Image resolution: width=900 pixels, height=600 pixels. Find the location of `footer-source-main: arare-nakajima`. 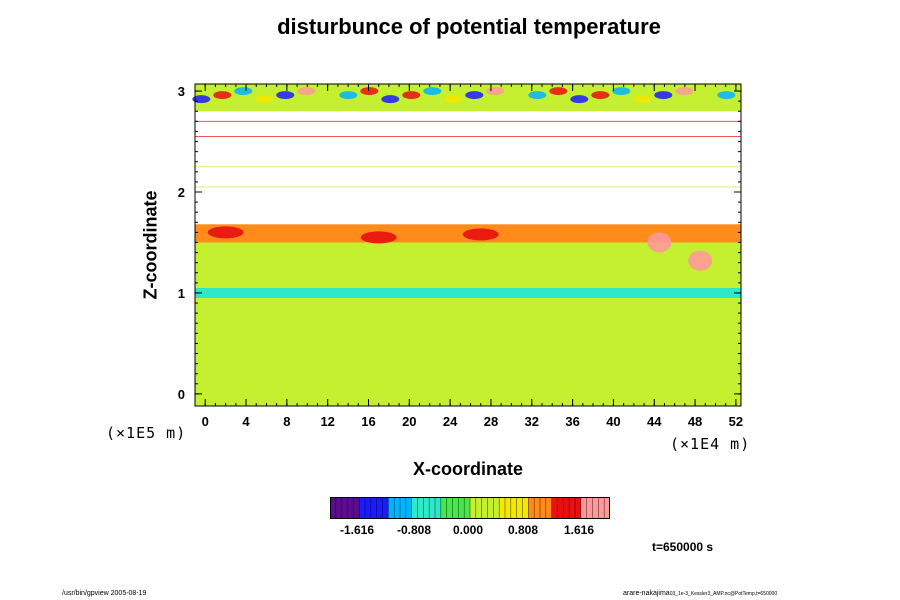

footer-source-main: arare-nakajima is located at coordinates (646, 593).